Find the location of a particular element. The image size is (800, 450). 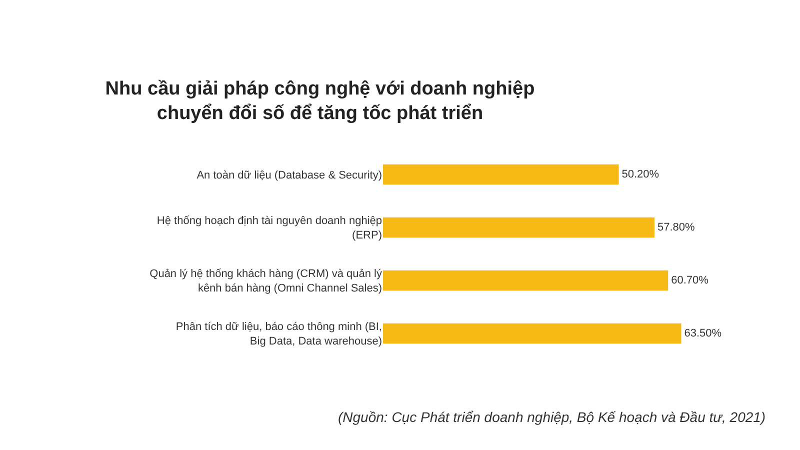

y-tick-label: Quản lý hệ thống khách hàng (CRM) và quản lý kênh bán hàng (Omni Channel Sales) is located at coordinates (266, 281).